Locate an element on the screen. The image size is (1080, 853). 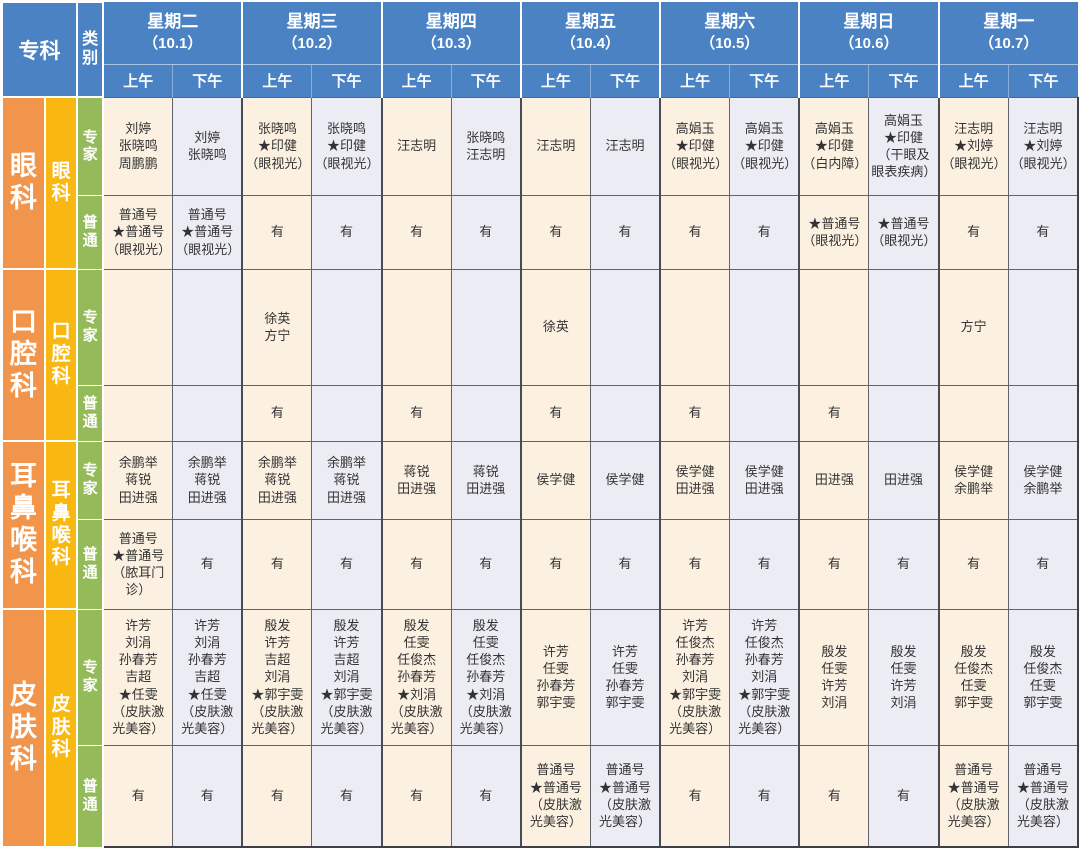
day-header-sat: 星期六 （10.5） is located at coordinates (729, 33).